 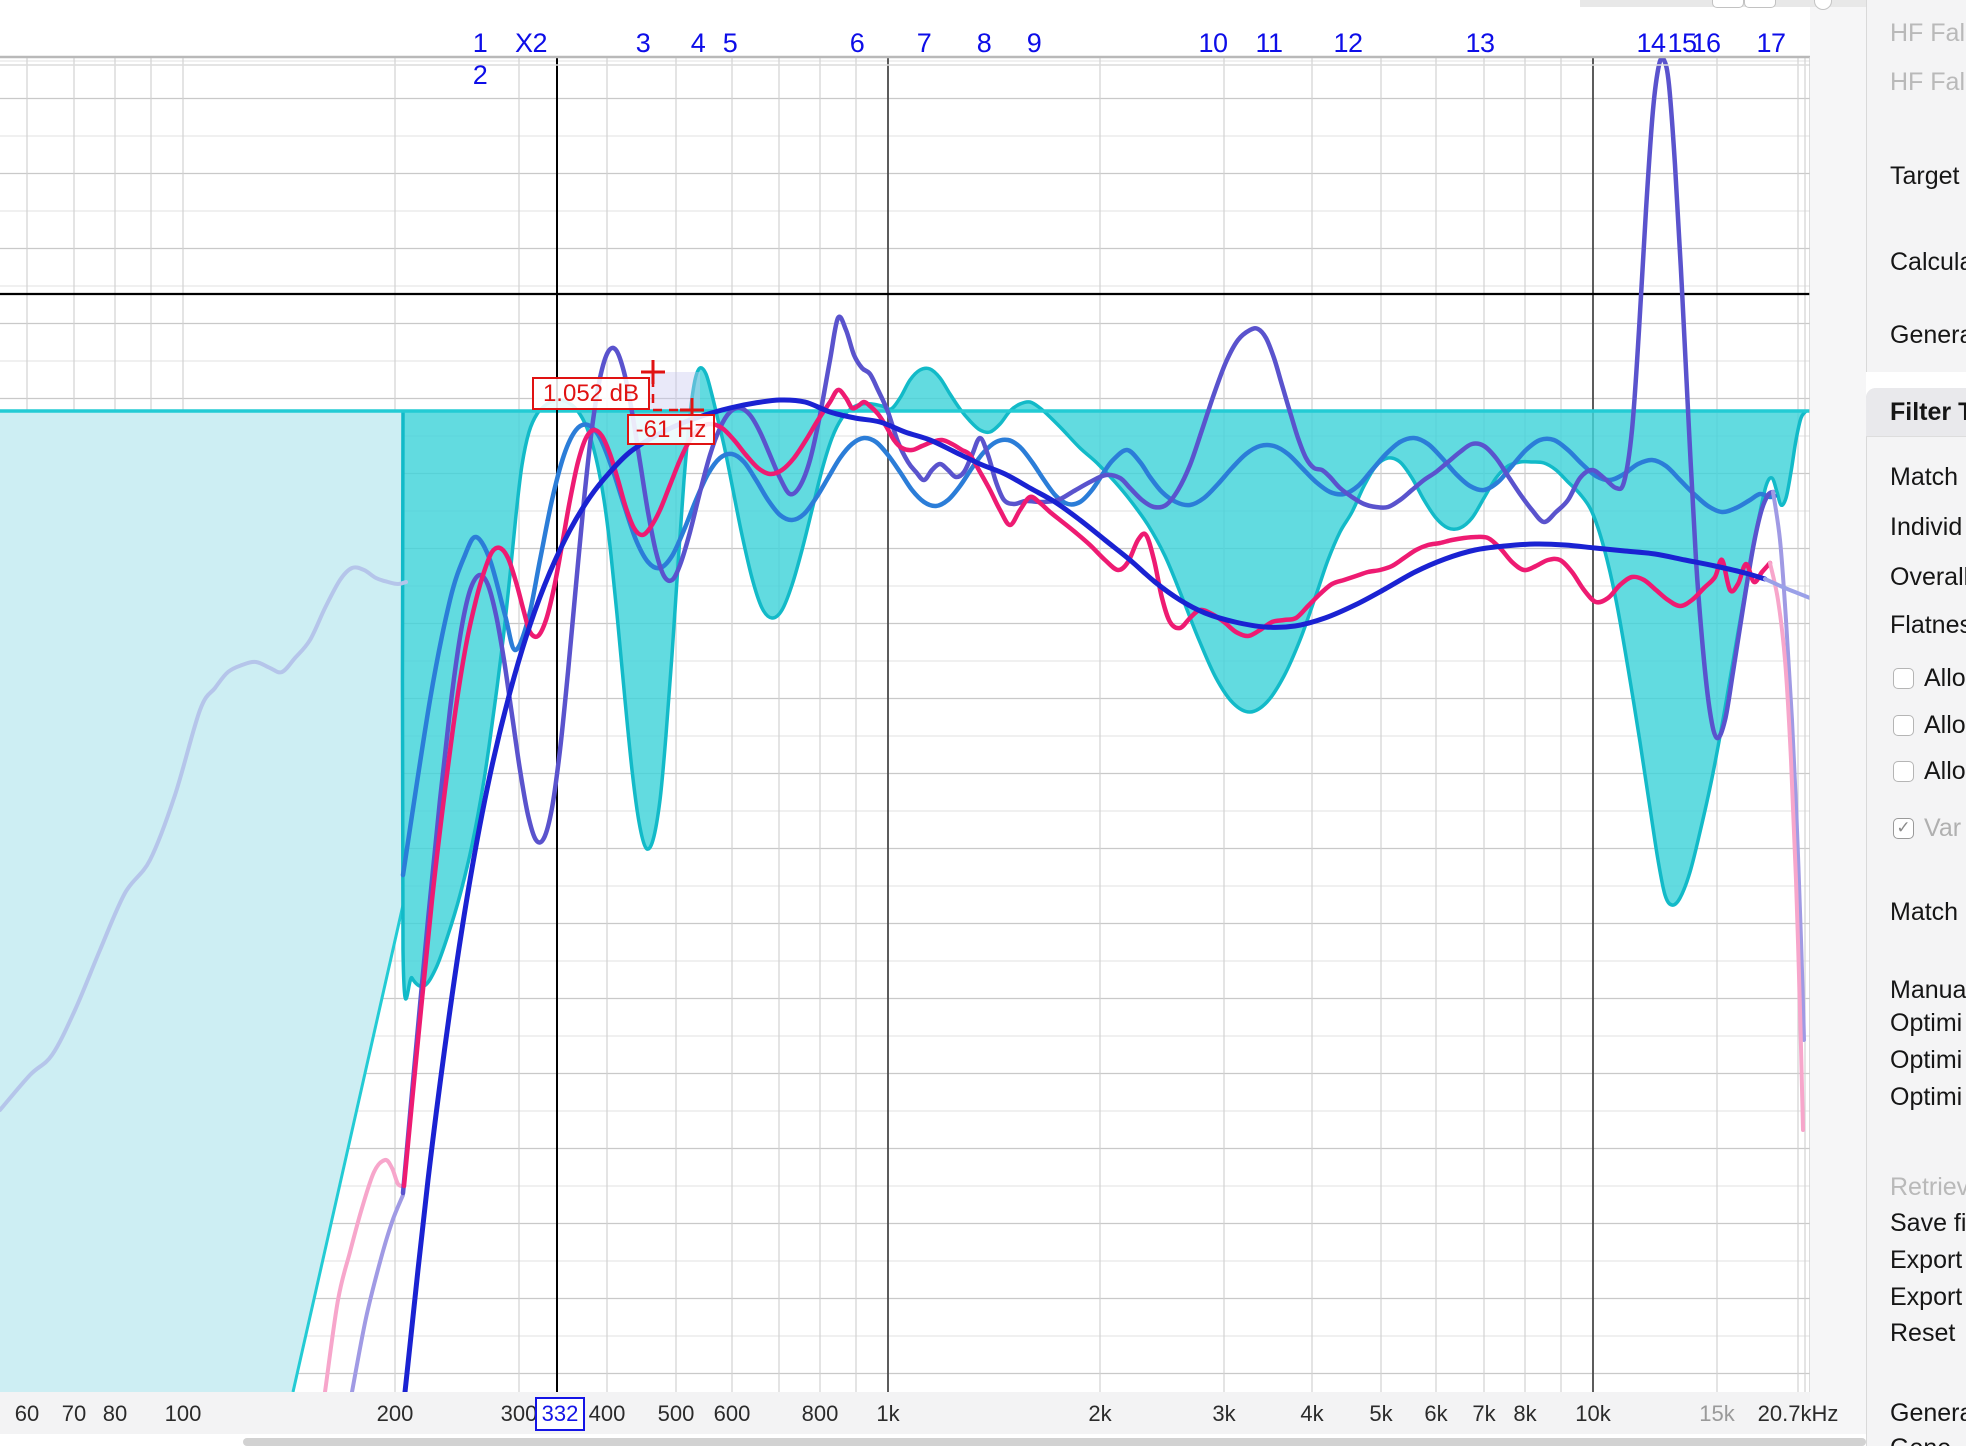 I want to click on horizontal-scrollbar-thumb, so click(x=1054, y=1442).